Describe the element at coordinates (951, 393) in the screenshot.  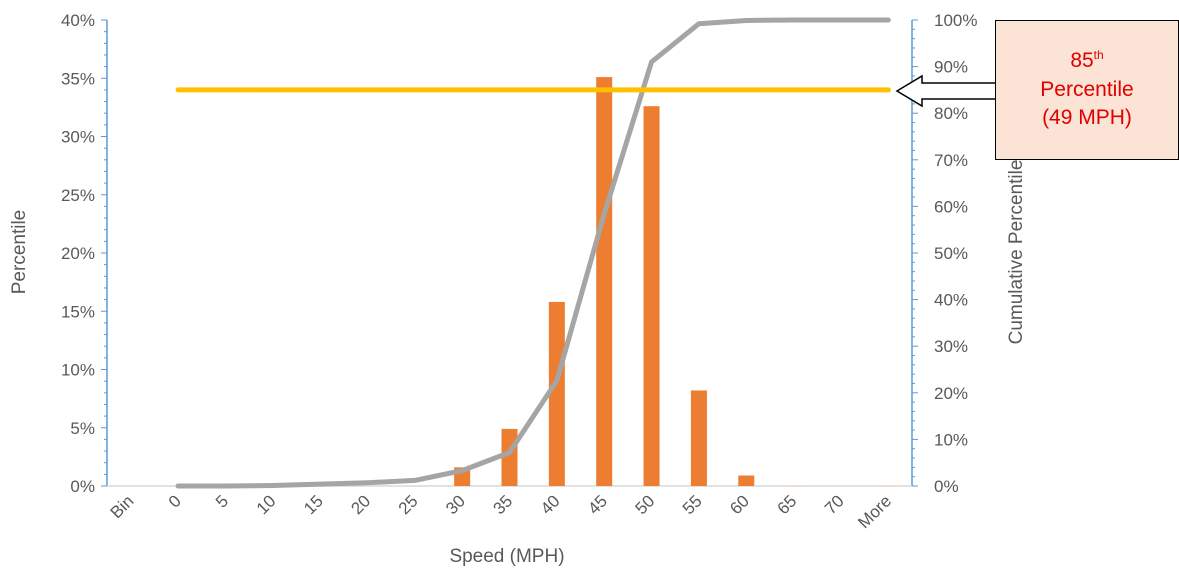
I see `y2-tick-label: 20%` at that location.